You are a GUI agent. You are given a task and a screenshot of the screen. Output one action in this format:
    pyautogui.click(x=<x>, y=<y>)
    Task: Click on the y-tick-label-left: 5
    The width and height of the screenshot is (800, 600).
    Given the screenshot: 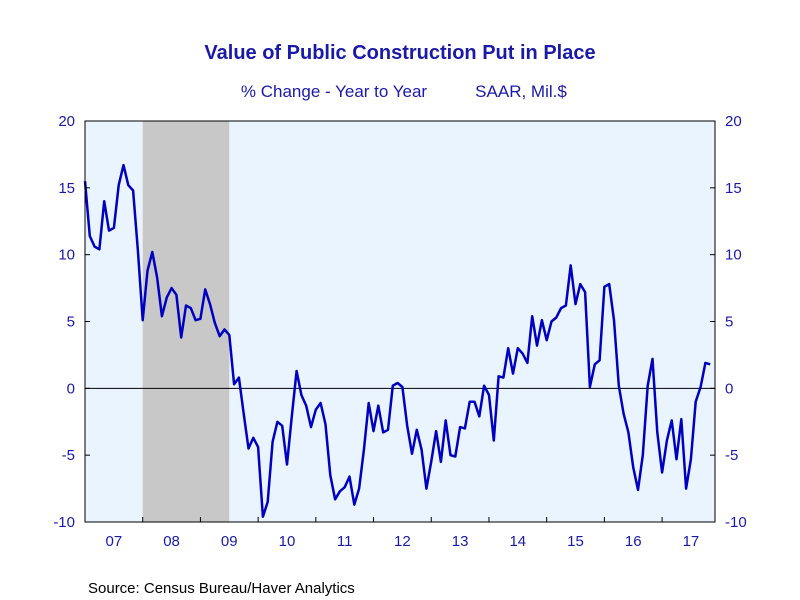 What is the action you would take?
    pyautogui.click(x=71, y=322)
    